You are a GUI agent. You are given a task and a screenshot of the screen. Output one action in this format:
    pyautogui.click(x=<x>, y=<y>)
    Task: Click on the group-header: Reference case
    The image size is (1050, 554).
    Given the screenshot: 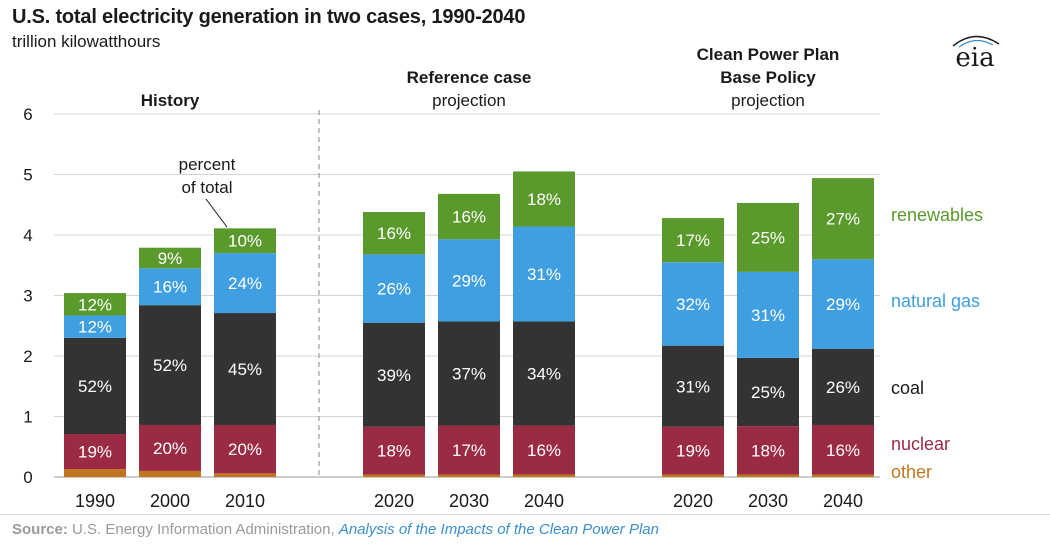 What is the action you would take?
    pyautogui.click(x=469, y=77)
    